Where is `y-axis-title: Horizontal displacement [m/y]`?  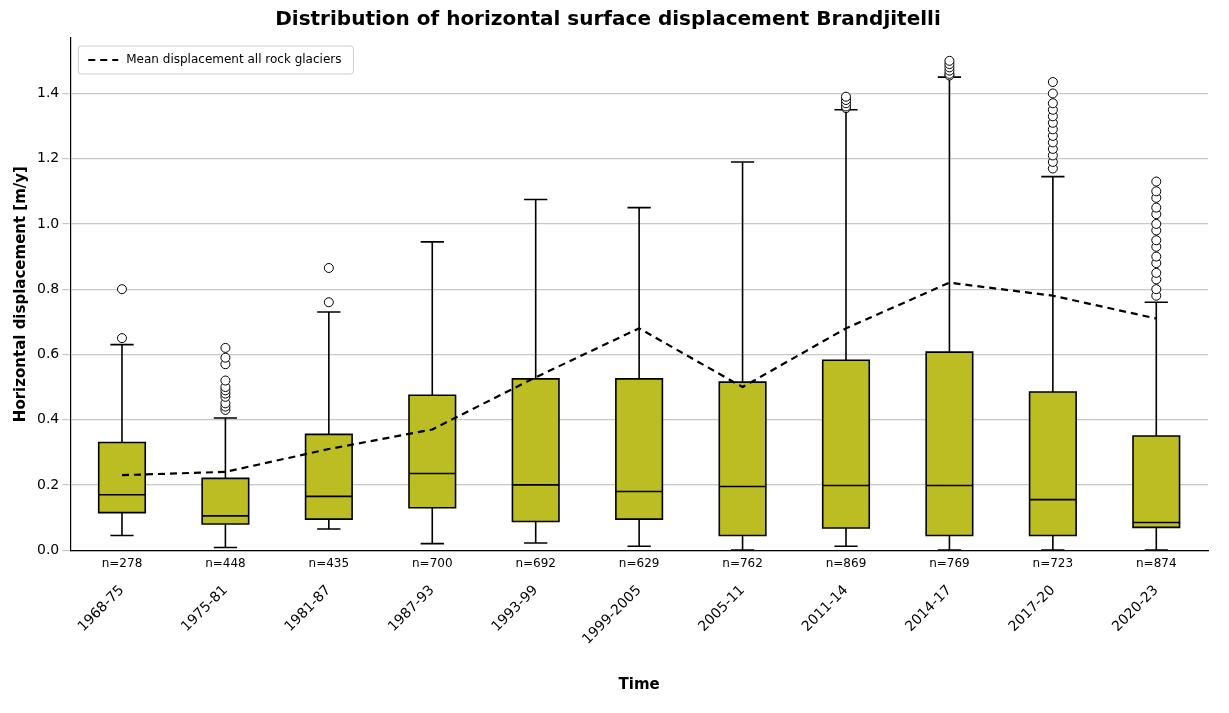
y-axis-title: Horizontal displacement [m/y] is located at coordinates (19, 294).